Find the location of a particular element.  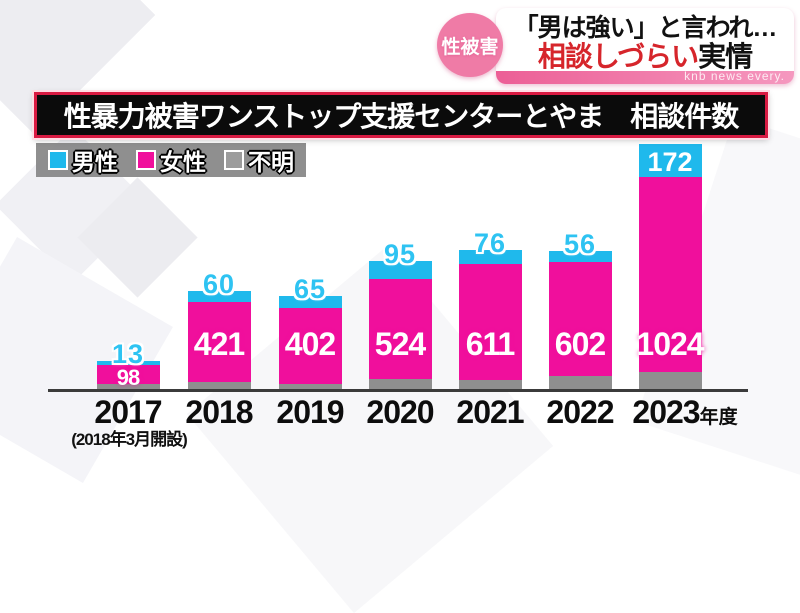

female-count-label: 611 is located at coordinates (490, 344).